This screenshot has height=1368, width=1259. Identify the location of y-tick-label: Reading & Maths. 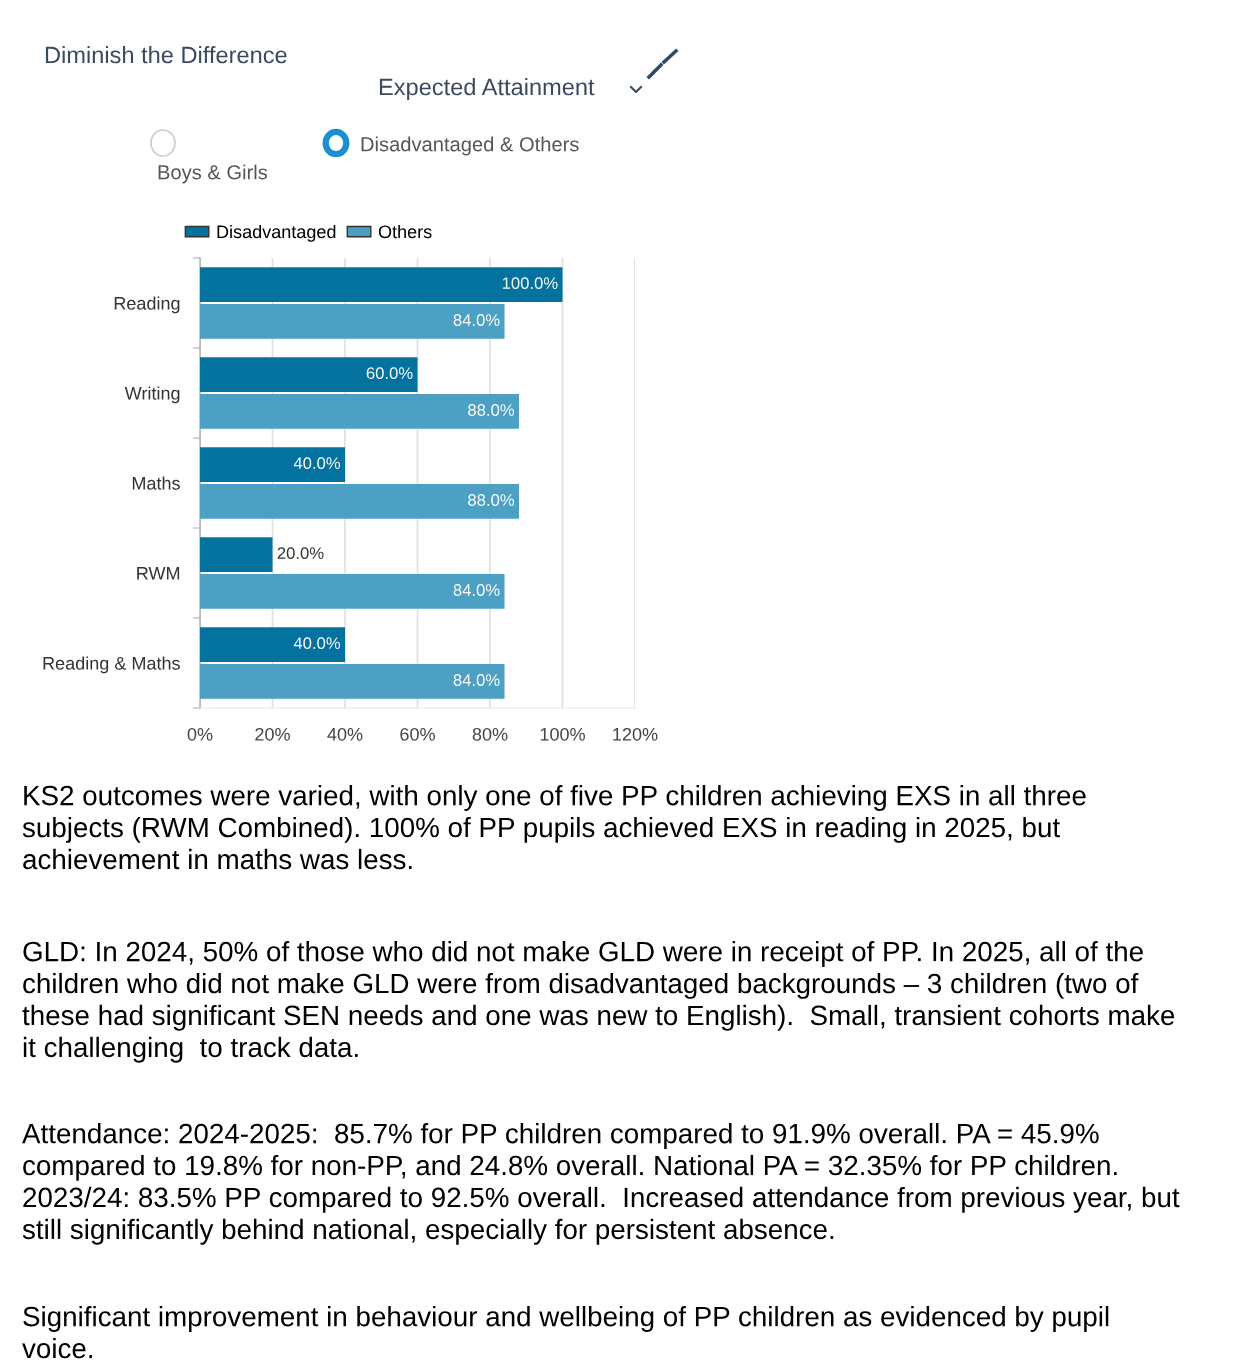
(111, 665).